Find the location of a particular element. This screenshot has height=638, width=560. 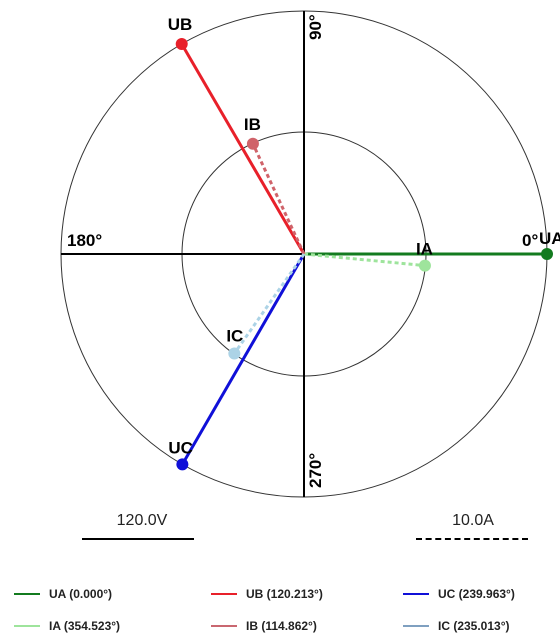

vector-ib-line is located at coordinates (278, 199).